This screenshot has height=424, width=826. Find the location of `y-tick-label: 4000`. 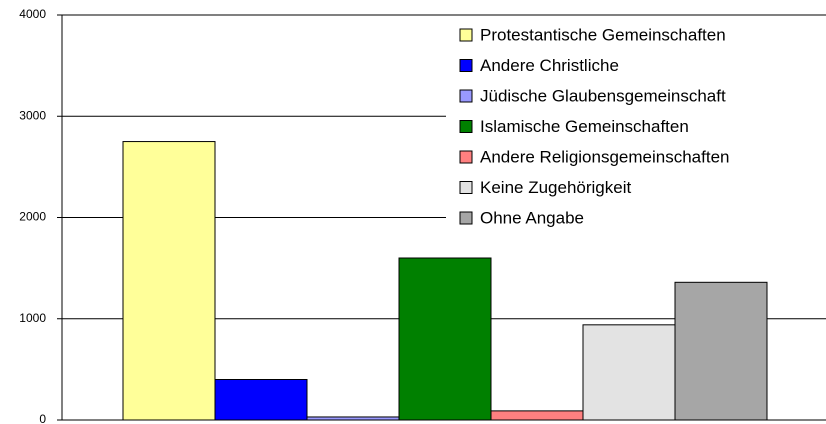

y-tick-label: 4000 is located at coordinates (32, 14).